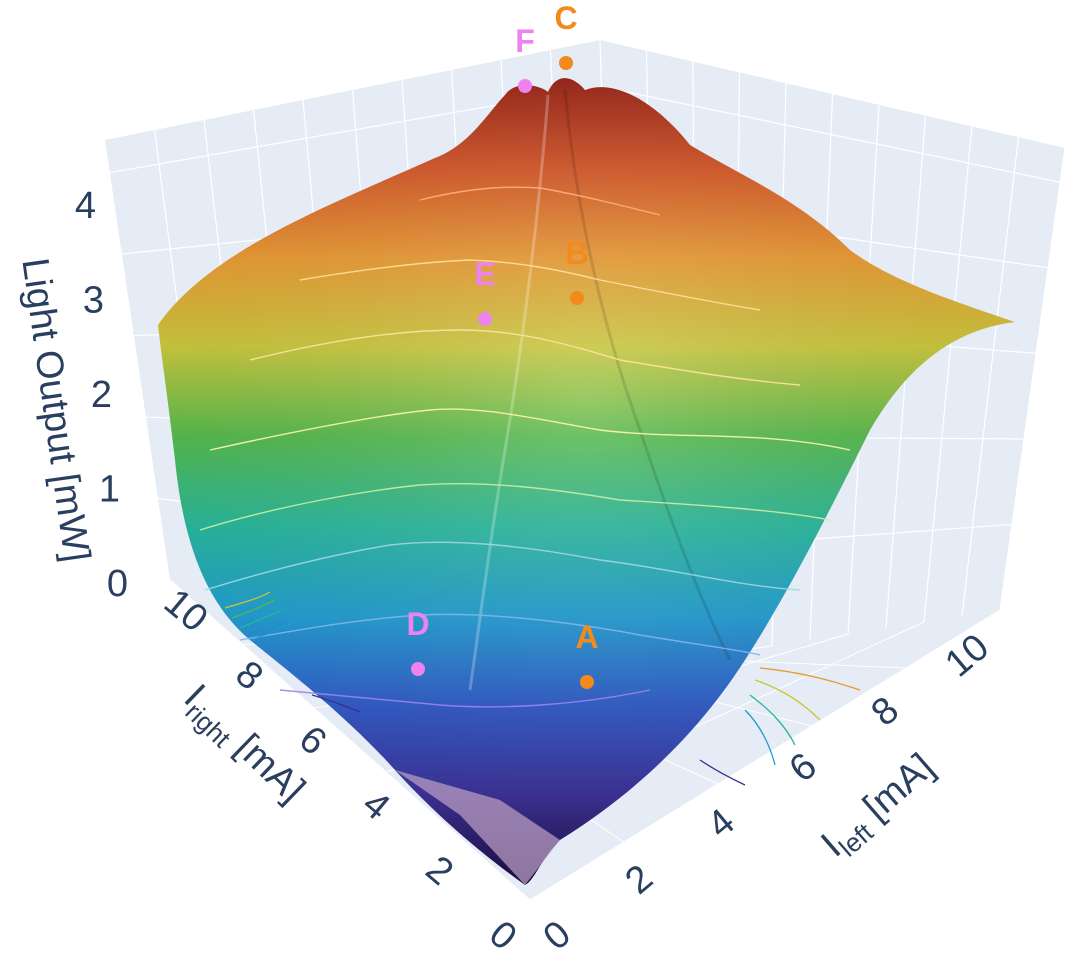 The width and height of the screenshot is (1080, 969). What do you see at coordinates (477, 827) in the screenshot?
I see `surface-base-shadow` at bounding box center [477, 827].